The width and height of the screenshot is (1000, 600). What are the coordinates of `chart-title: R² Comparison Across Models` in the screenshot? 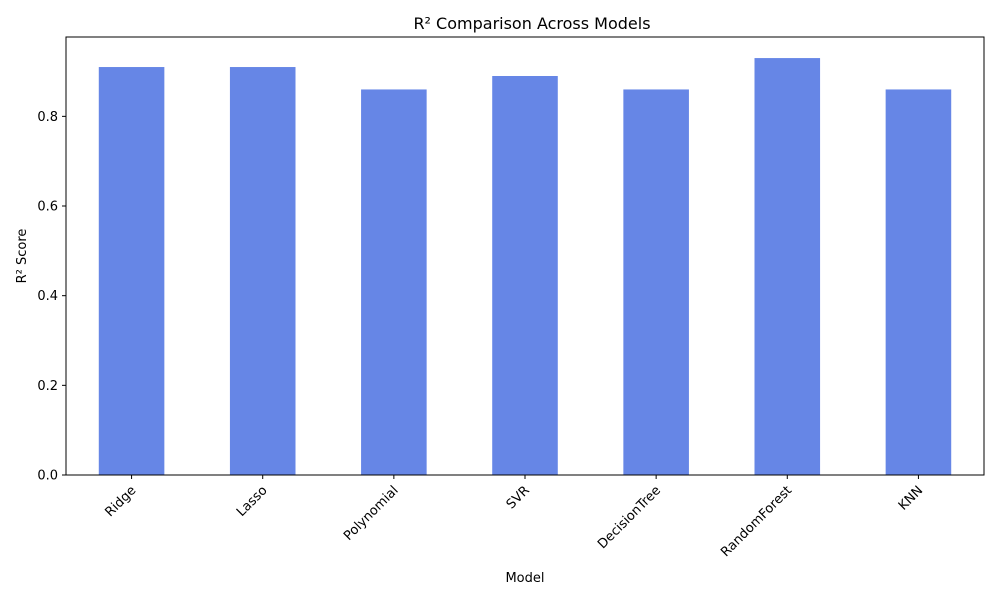 It's located at (531, 23).